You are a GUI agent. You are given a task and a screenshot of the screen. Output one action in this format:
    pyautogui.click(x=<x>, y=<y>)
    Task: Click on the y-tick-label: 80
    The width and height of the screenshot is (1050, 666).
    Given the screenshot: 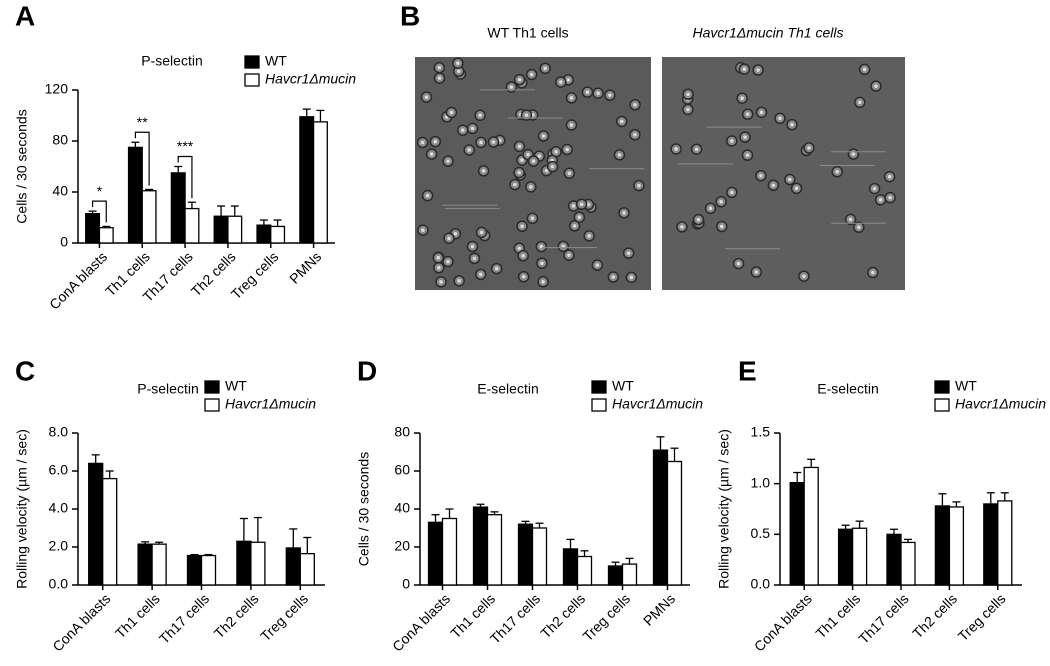 What is the action you would take?
    pyautogui.click(x=60, y=140)
    